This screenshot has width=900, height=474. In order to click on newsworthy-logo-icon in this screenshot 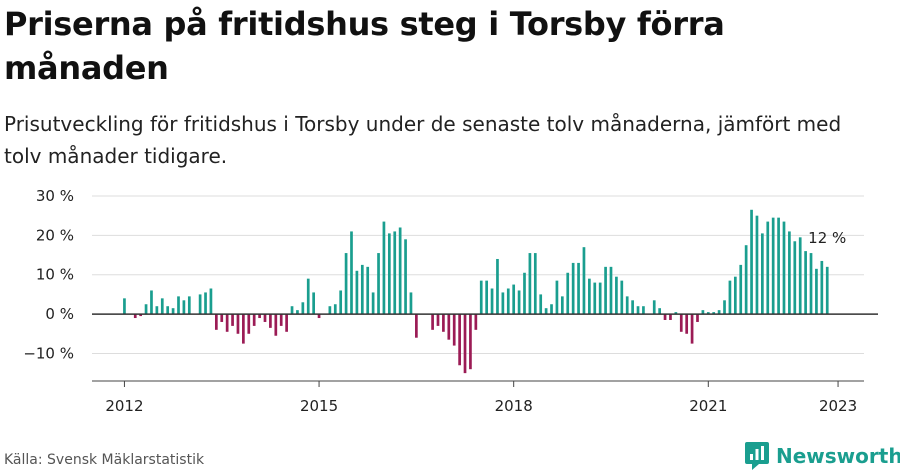, I will do `click(757, 456)`.